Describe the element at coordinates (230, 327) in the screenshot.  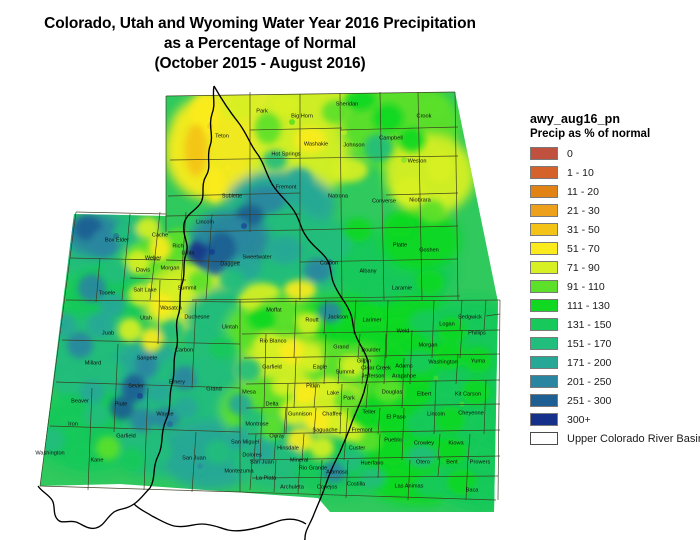
I see `county-label: Uintah` at that location.